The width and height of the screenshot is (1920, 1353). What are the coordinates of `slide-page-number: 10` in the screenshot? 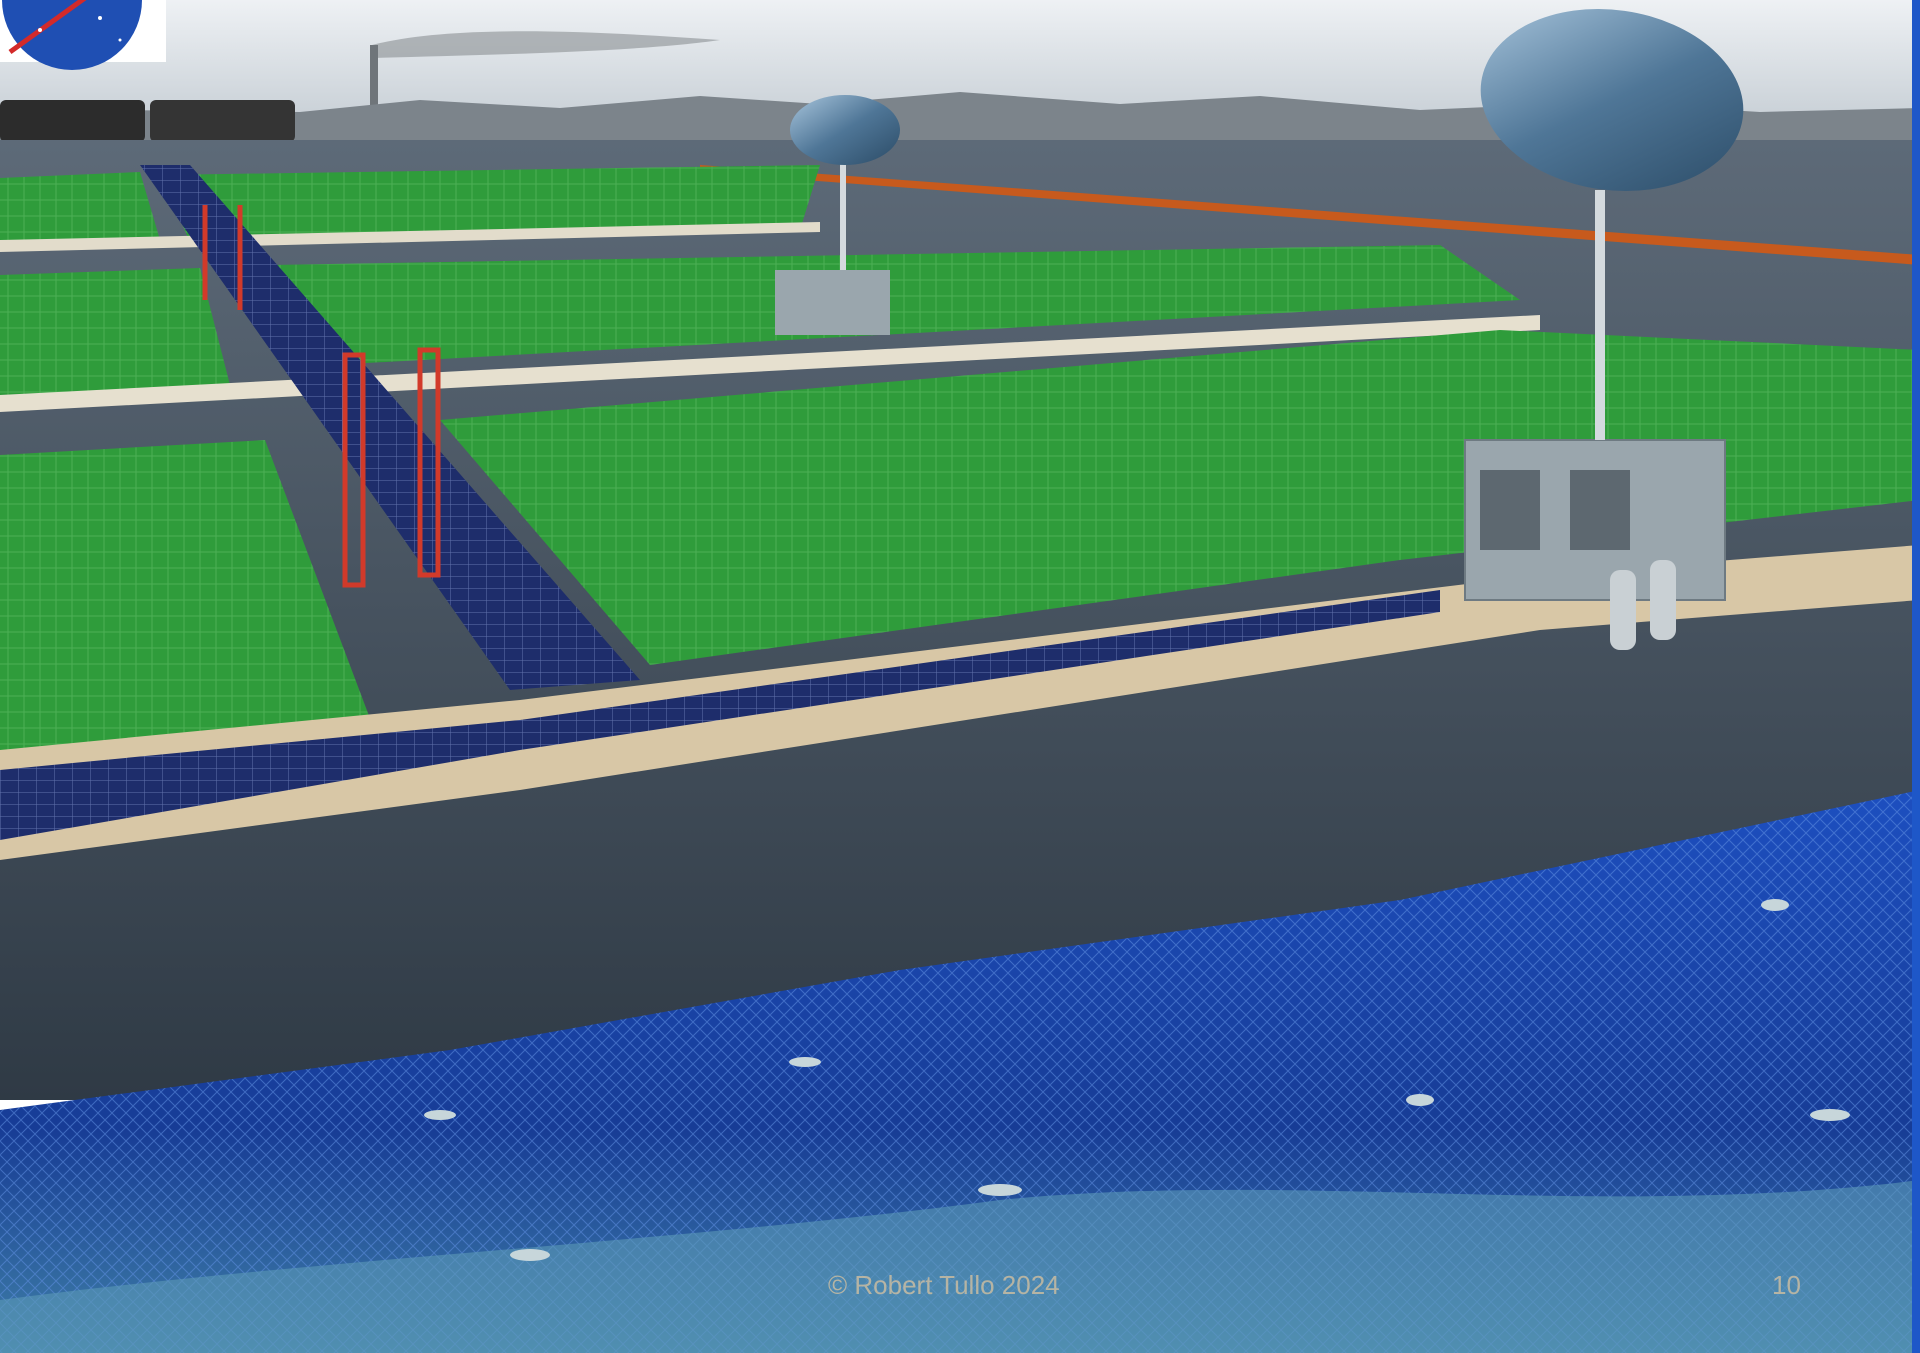 It's located at (1786, 1285).